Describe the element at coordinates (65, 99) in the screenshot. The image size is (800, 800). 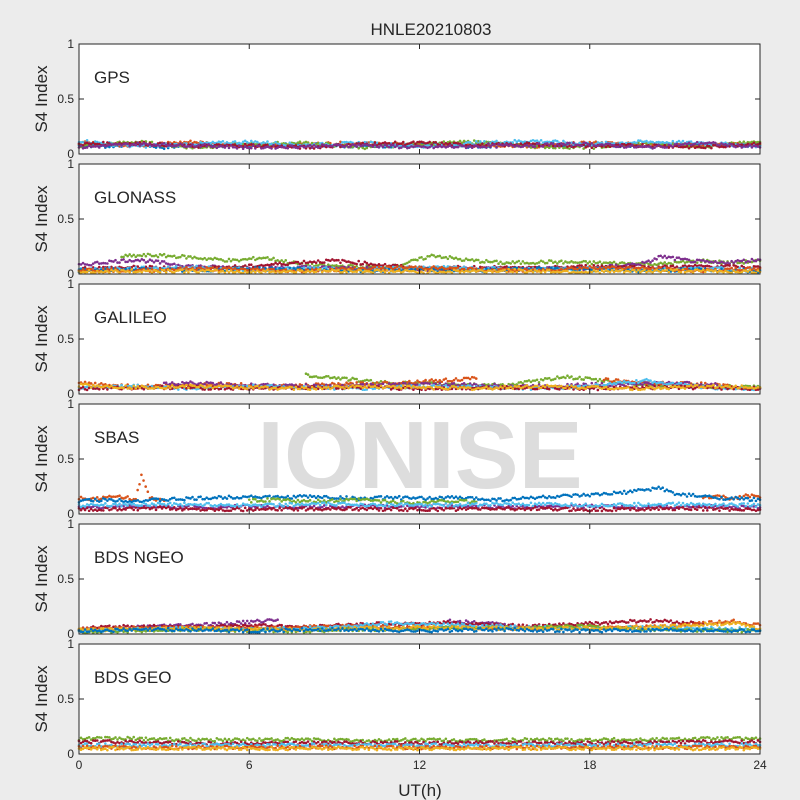
I see `y-tick-label: 0.5` at that location.